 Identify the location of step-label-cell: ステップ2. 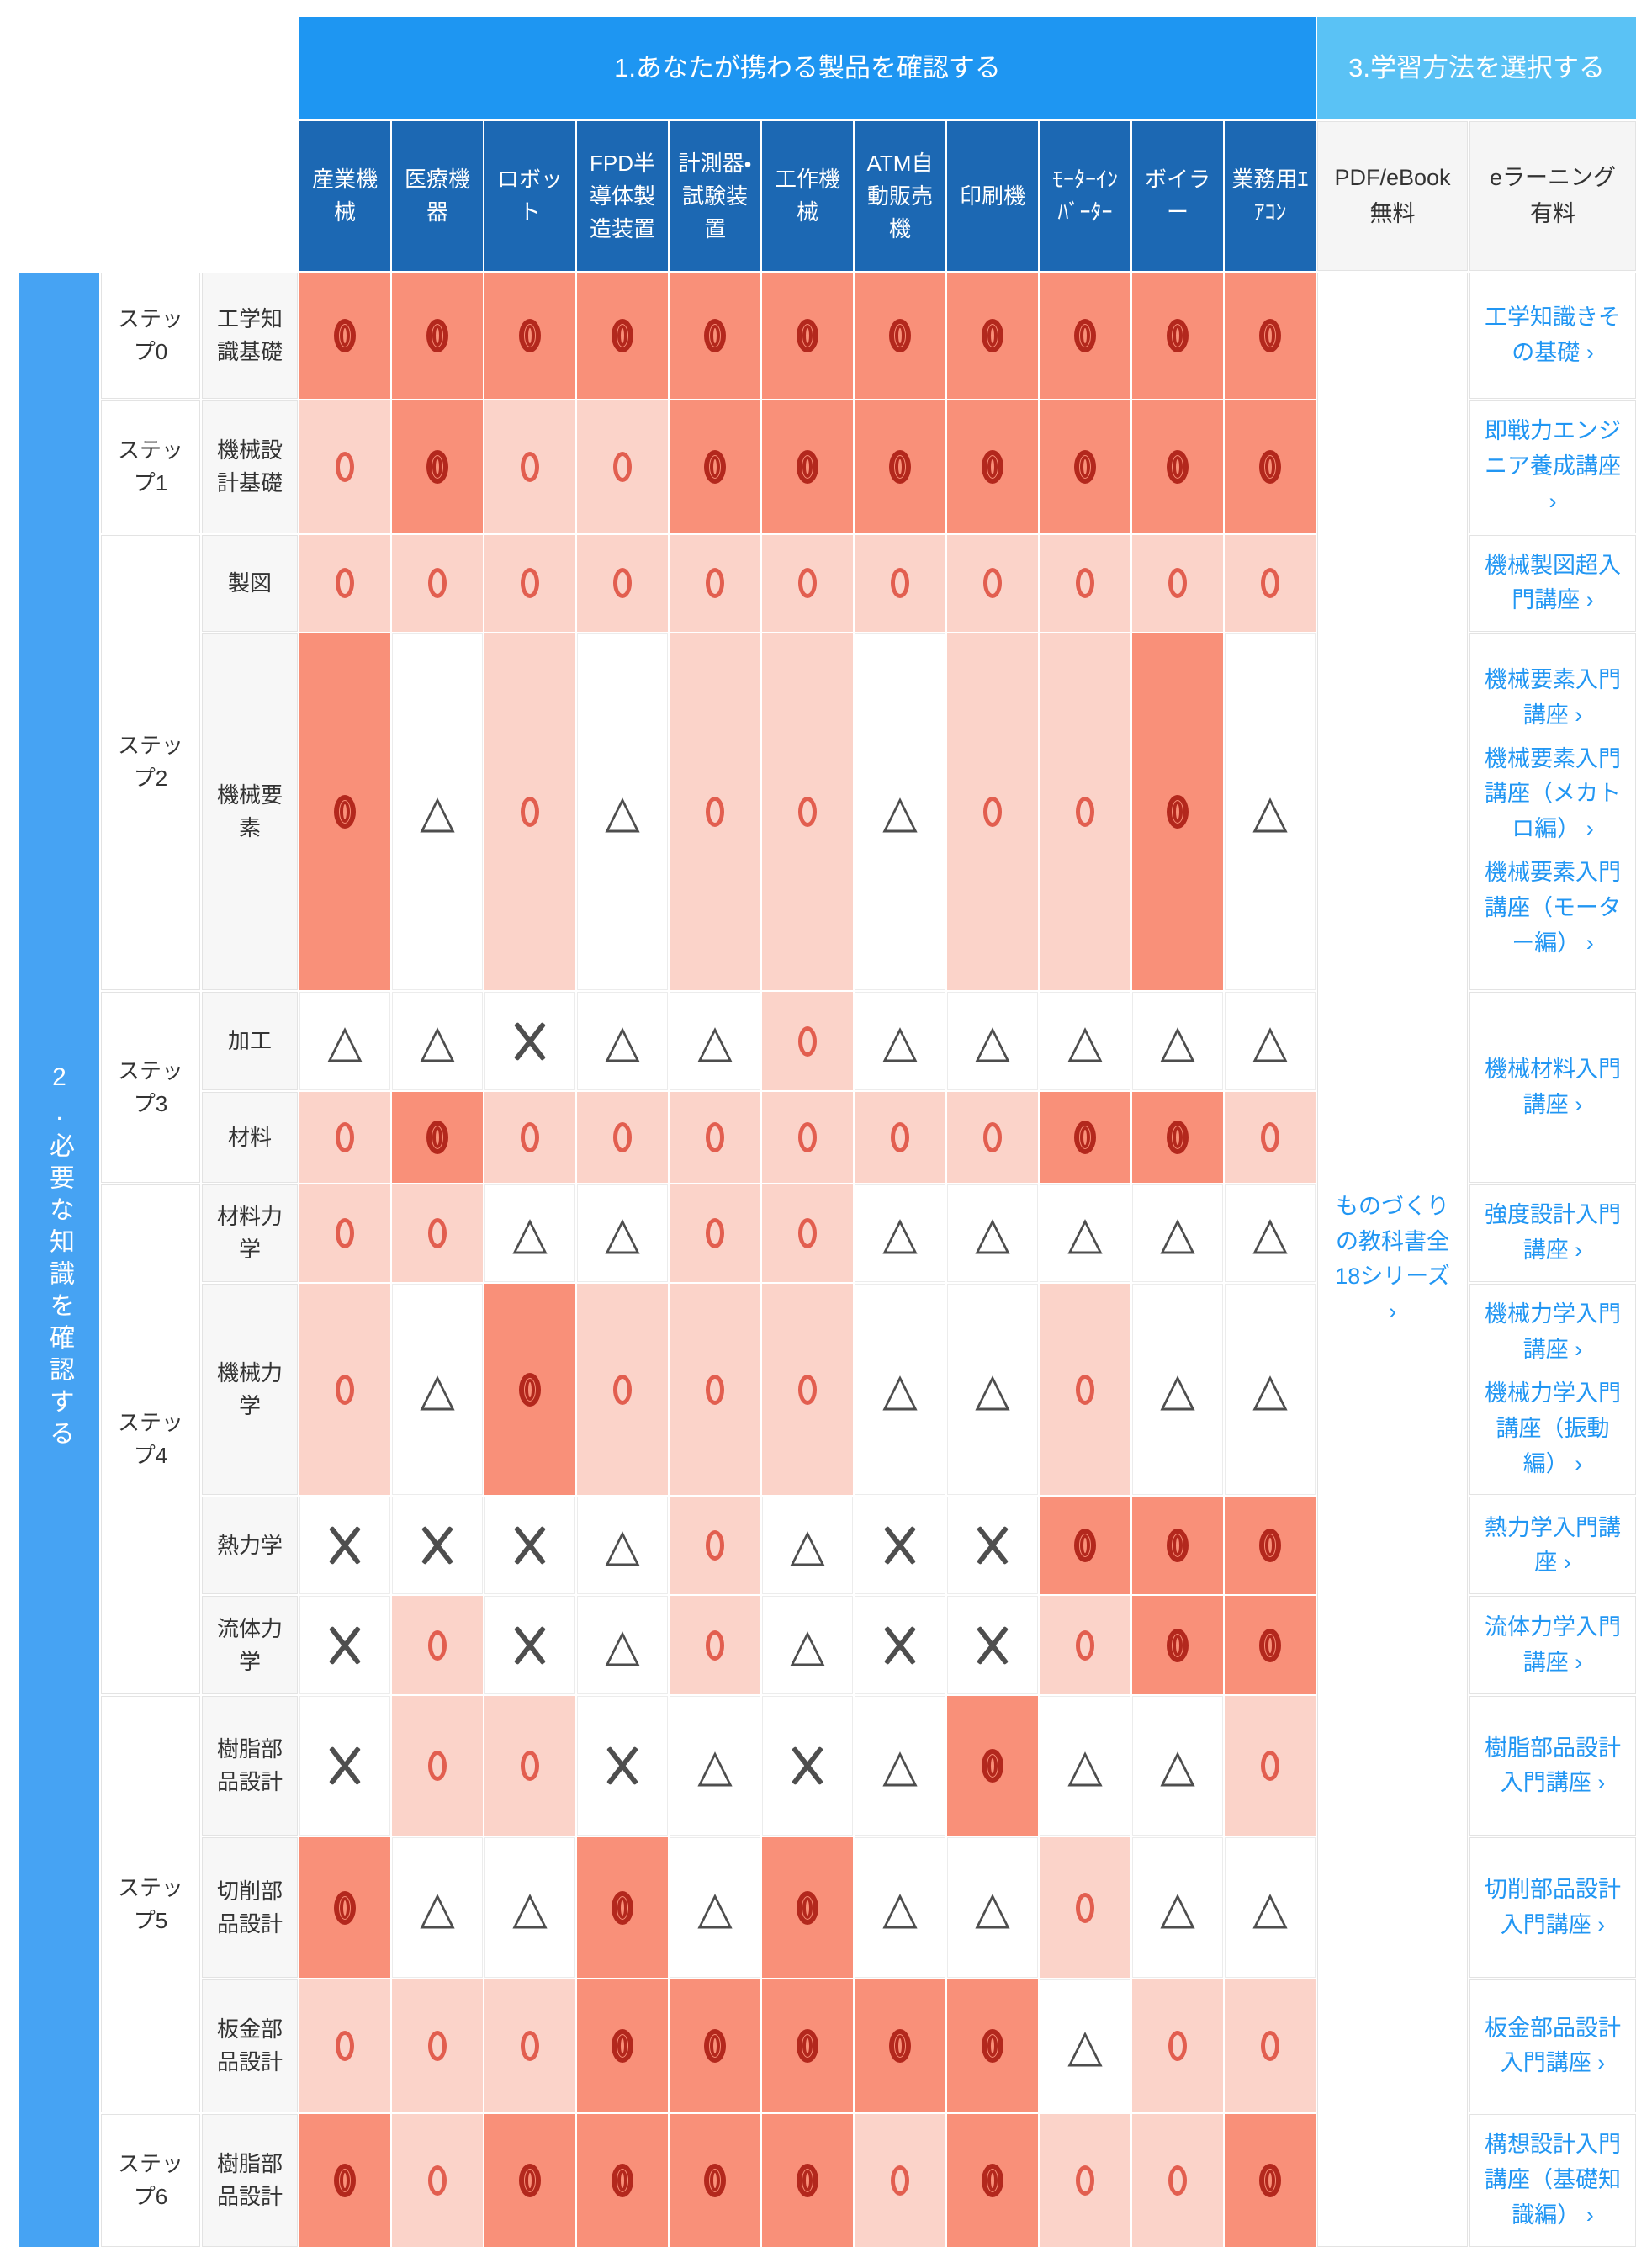
(150, 762).